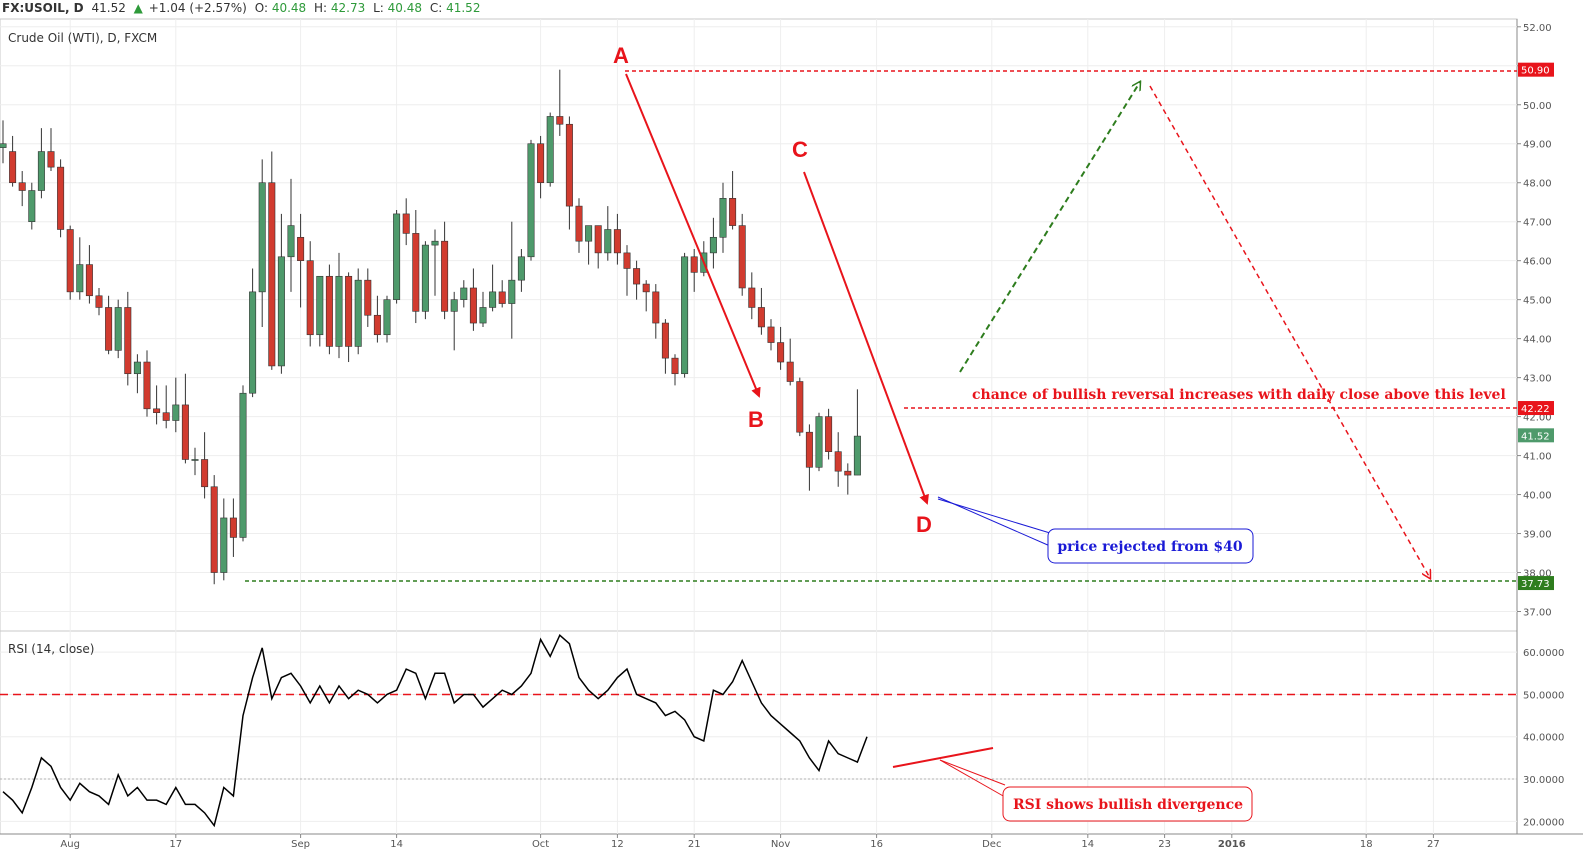 This screenshot has width=1583, height=864. I want to click on time-tick-label: Aug, so click(70, 844).